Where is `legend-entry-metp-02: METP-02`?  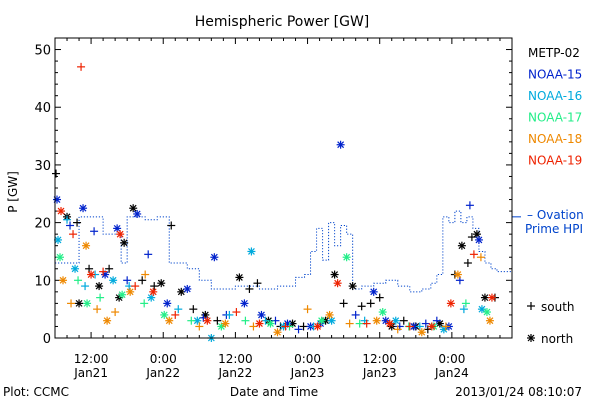 legend-entry-metp-02: METP-02 is located at coordinates (554, 53).